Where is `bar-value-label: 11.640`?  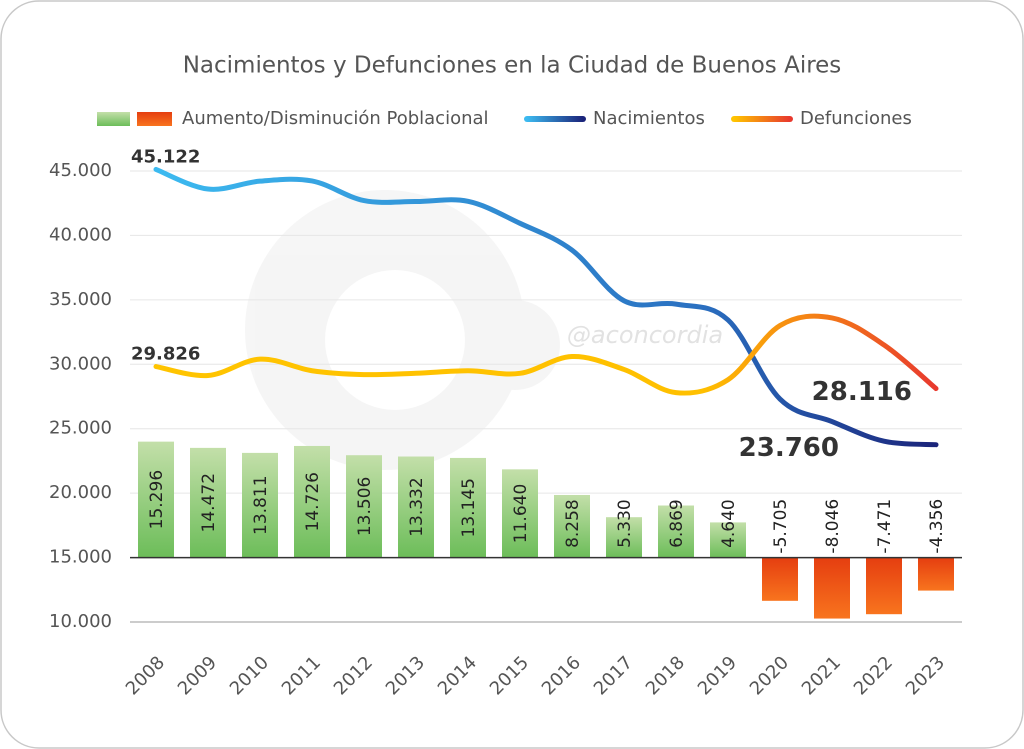 bar-value-label: 11.640 is located at coordinates (521, 513).